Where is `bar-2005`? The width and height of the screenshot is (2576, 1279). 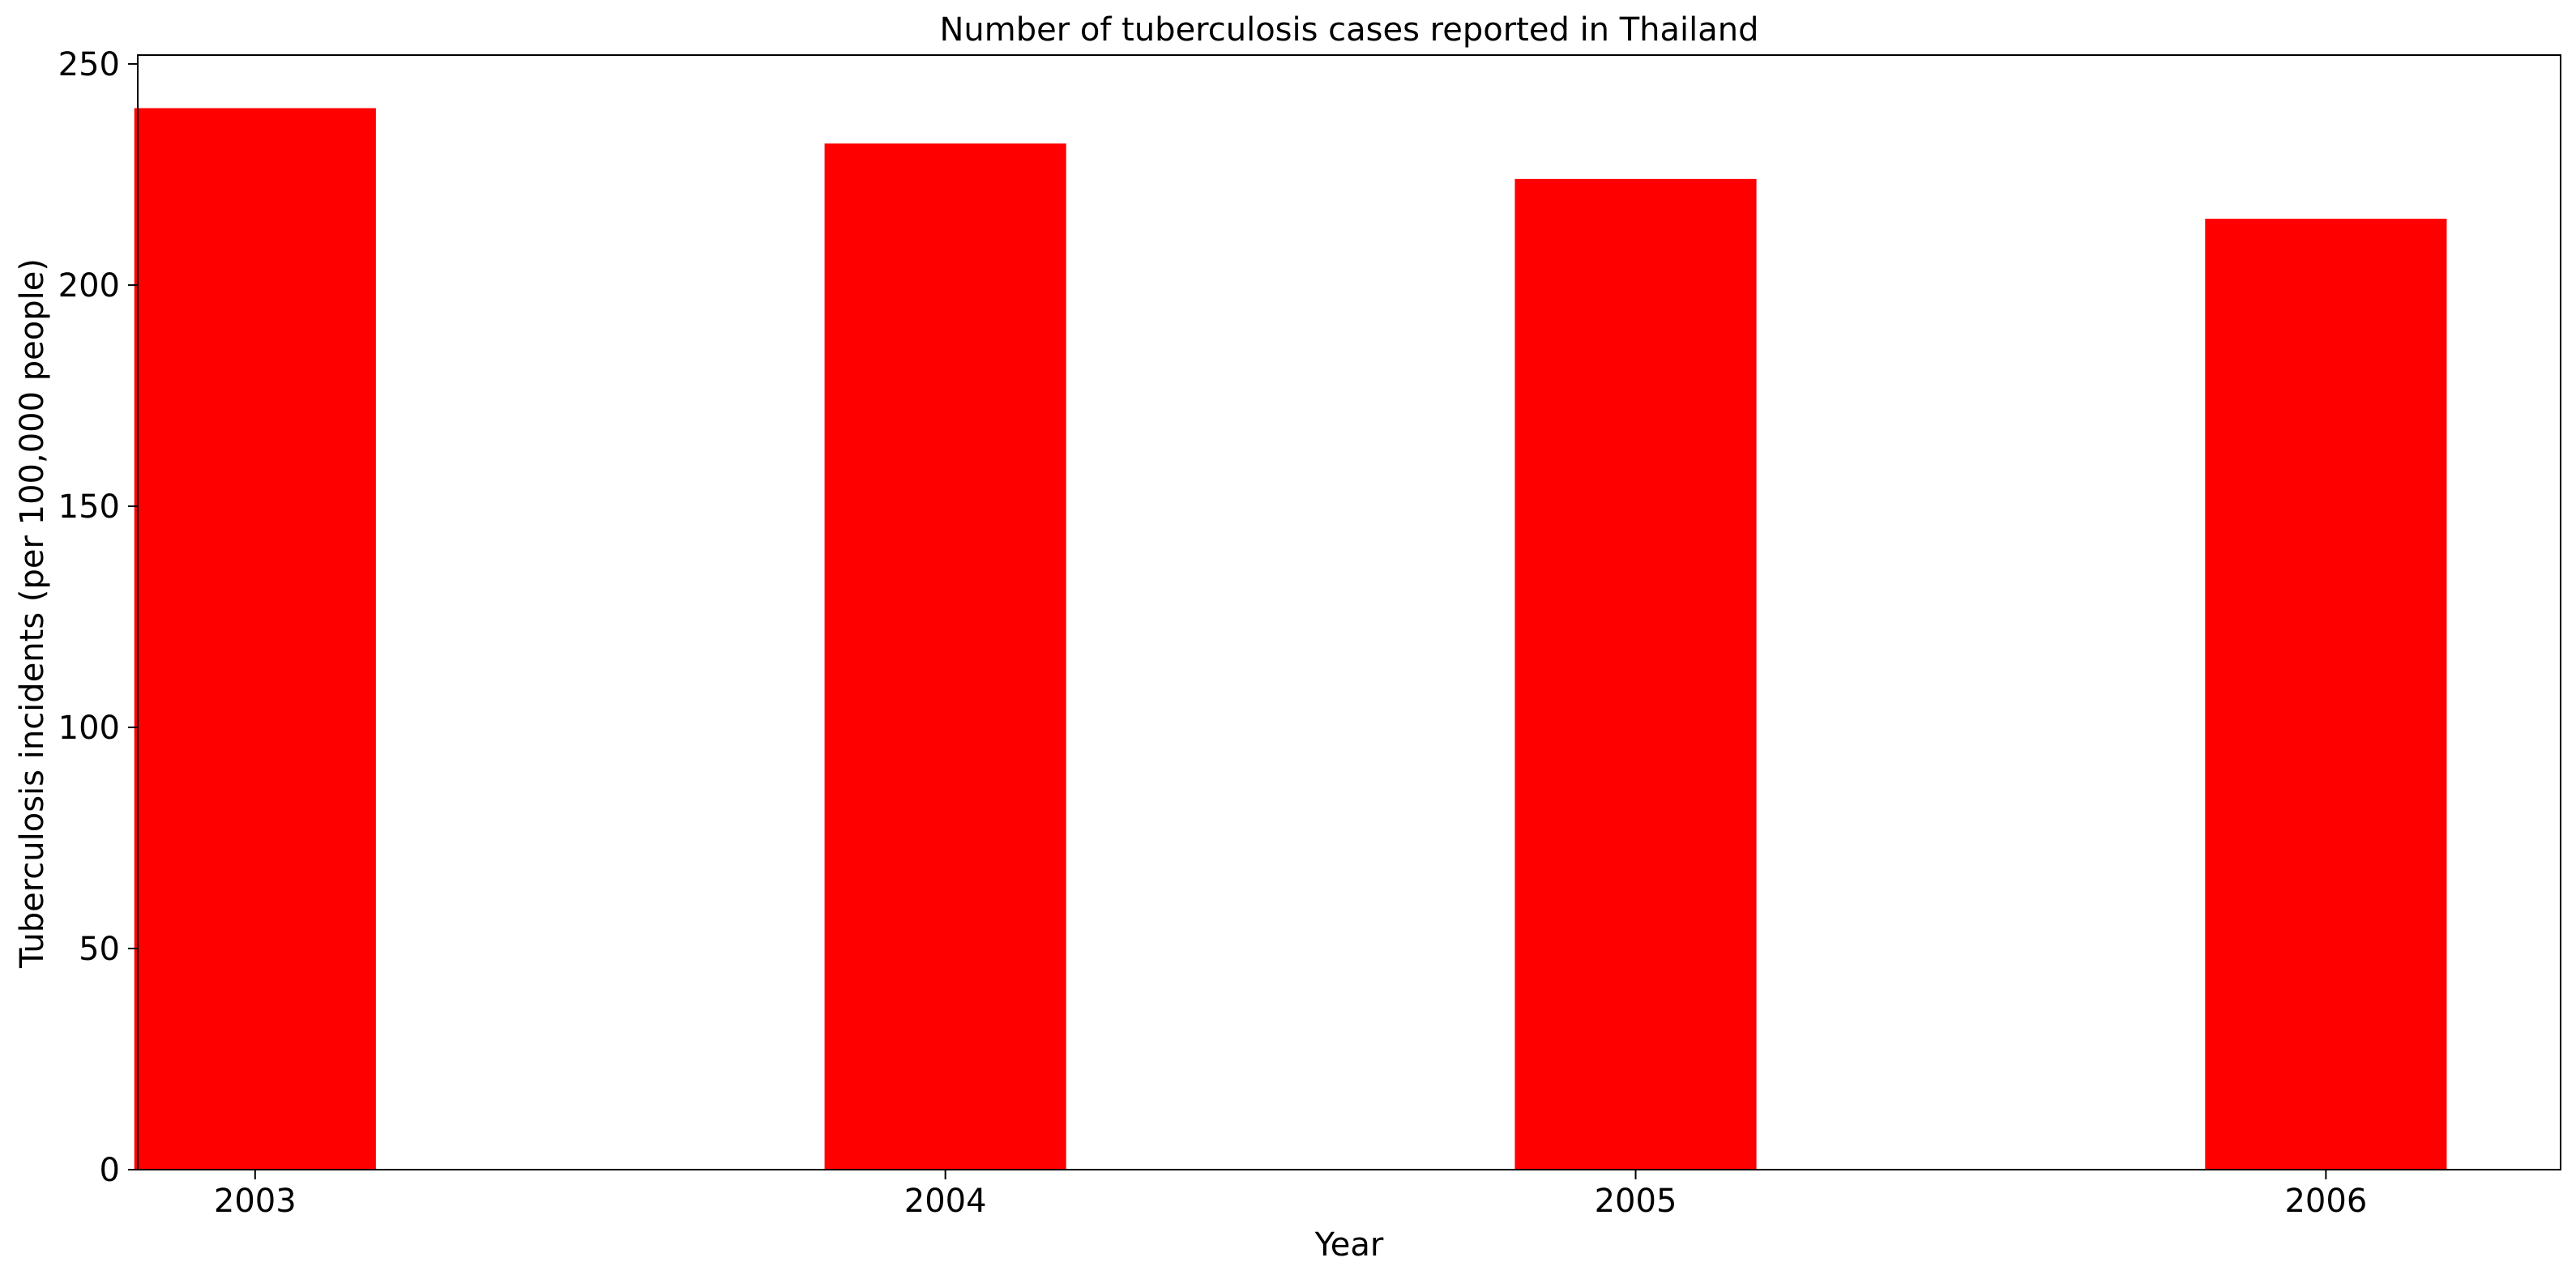 bar-2005 is located at coordinates (1635, 674).